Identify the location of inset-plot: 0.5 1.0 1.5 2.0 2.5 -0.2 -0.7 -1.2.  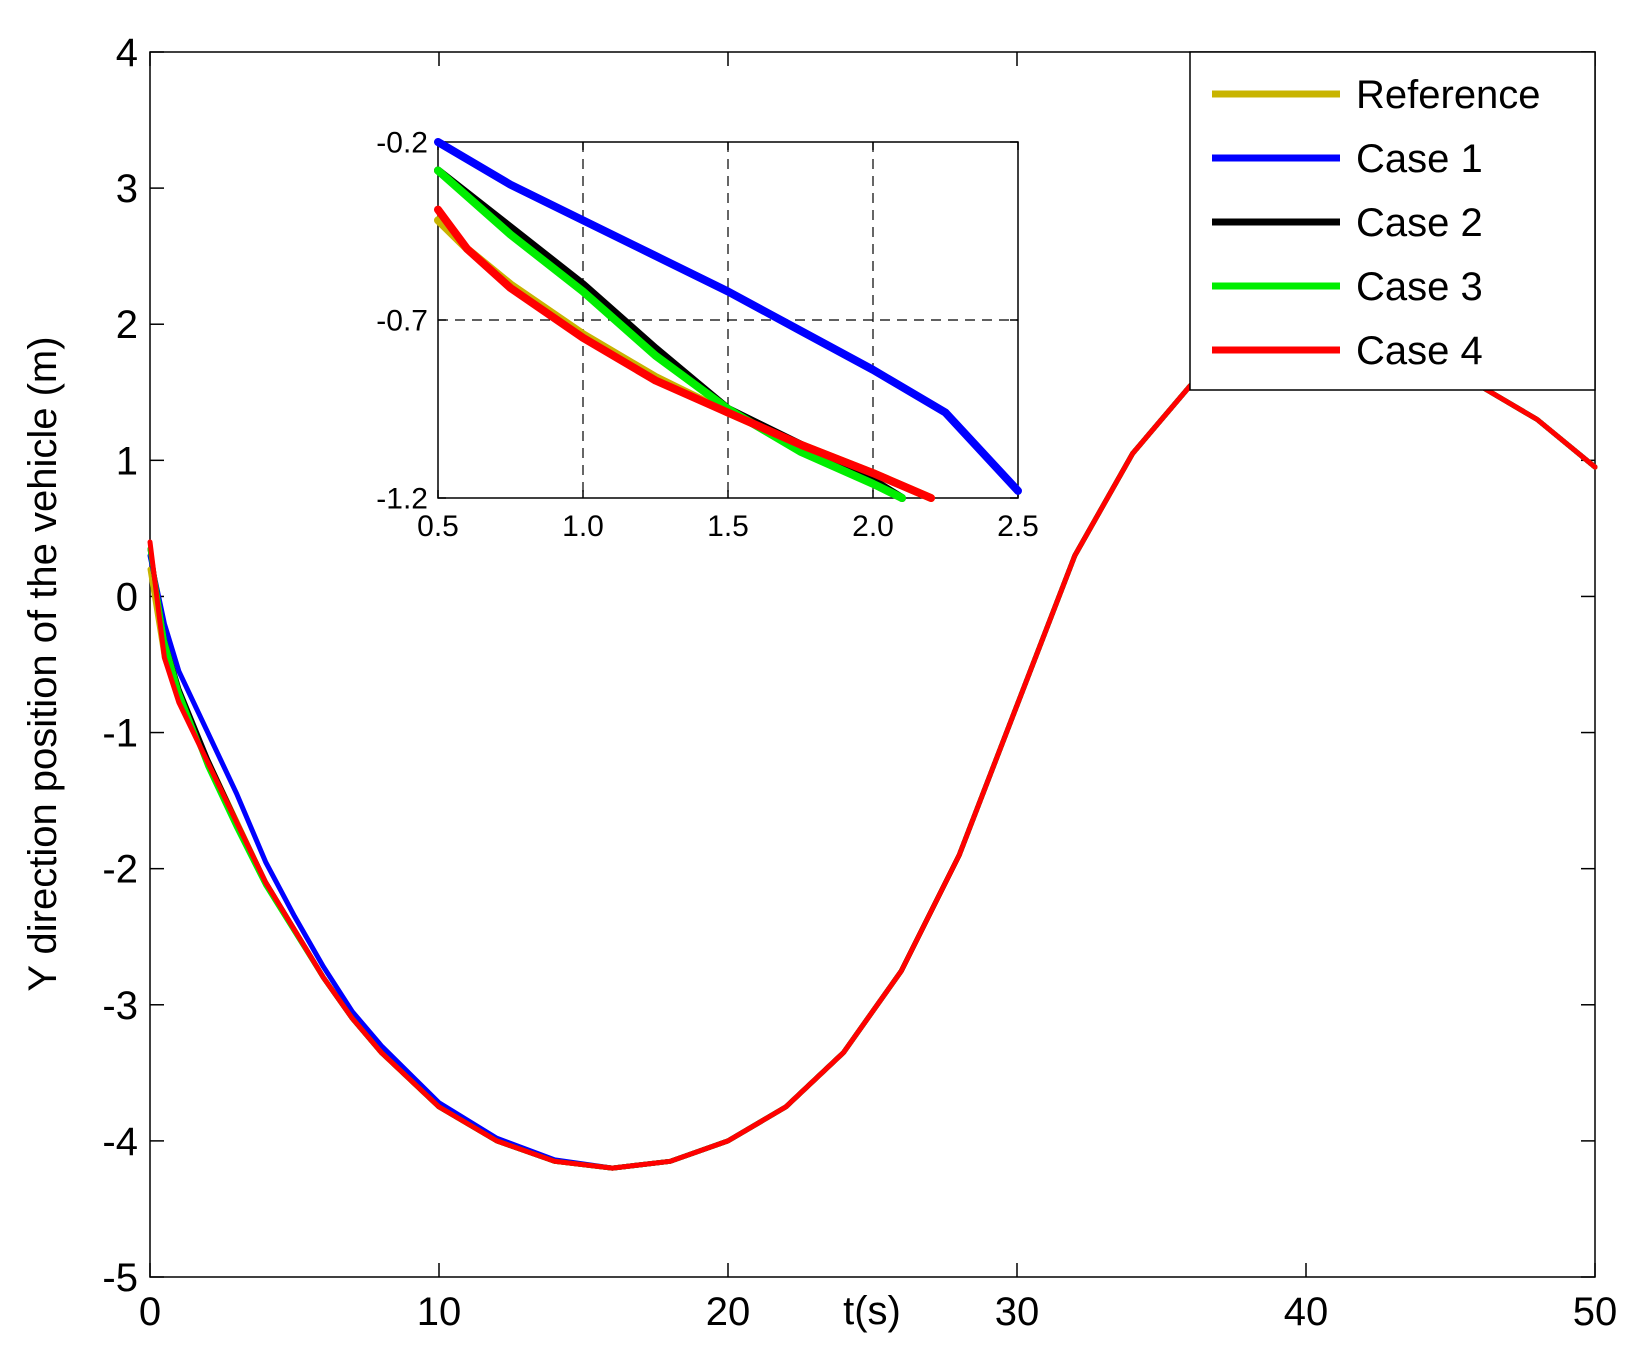
(707, 335).